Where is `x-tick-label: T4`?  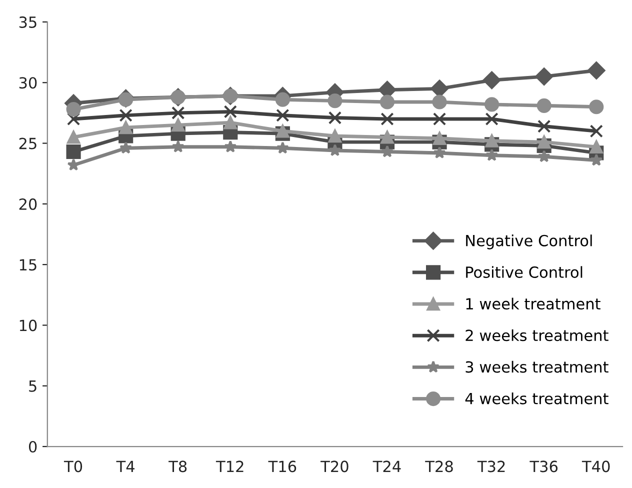 x-tick-label: T4 is located at coordinates (125, 466).